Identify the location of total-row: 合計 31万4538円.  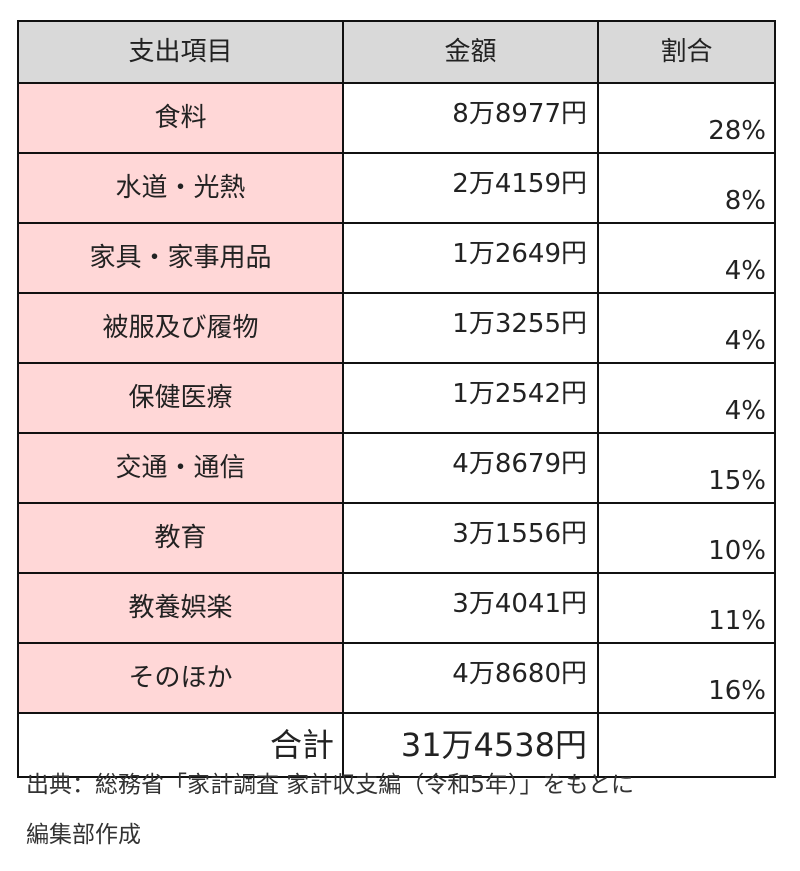
(396, 745).